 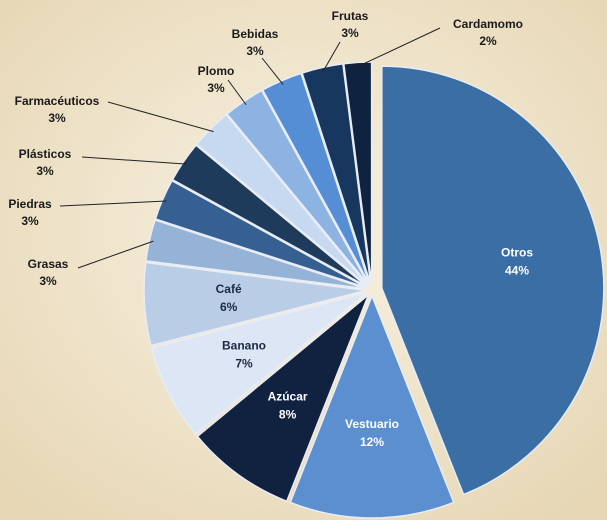 What do you see at coordinates (229, 289) in the screenshot?
I see `slice-label: Café` at bounding box center [229, 289].